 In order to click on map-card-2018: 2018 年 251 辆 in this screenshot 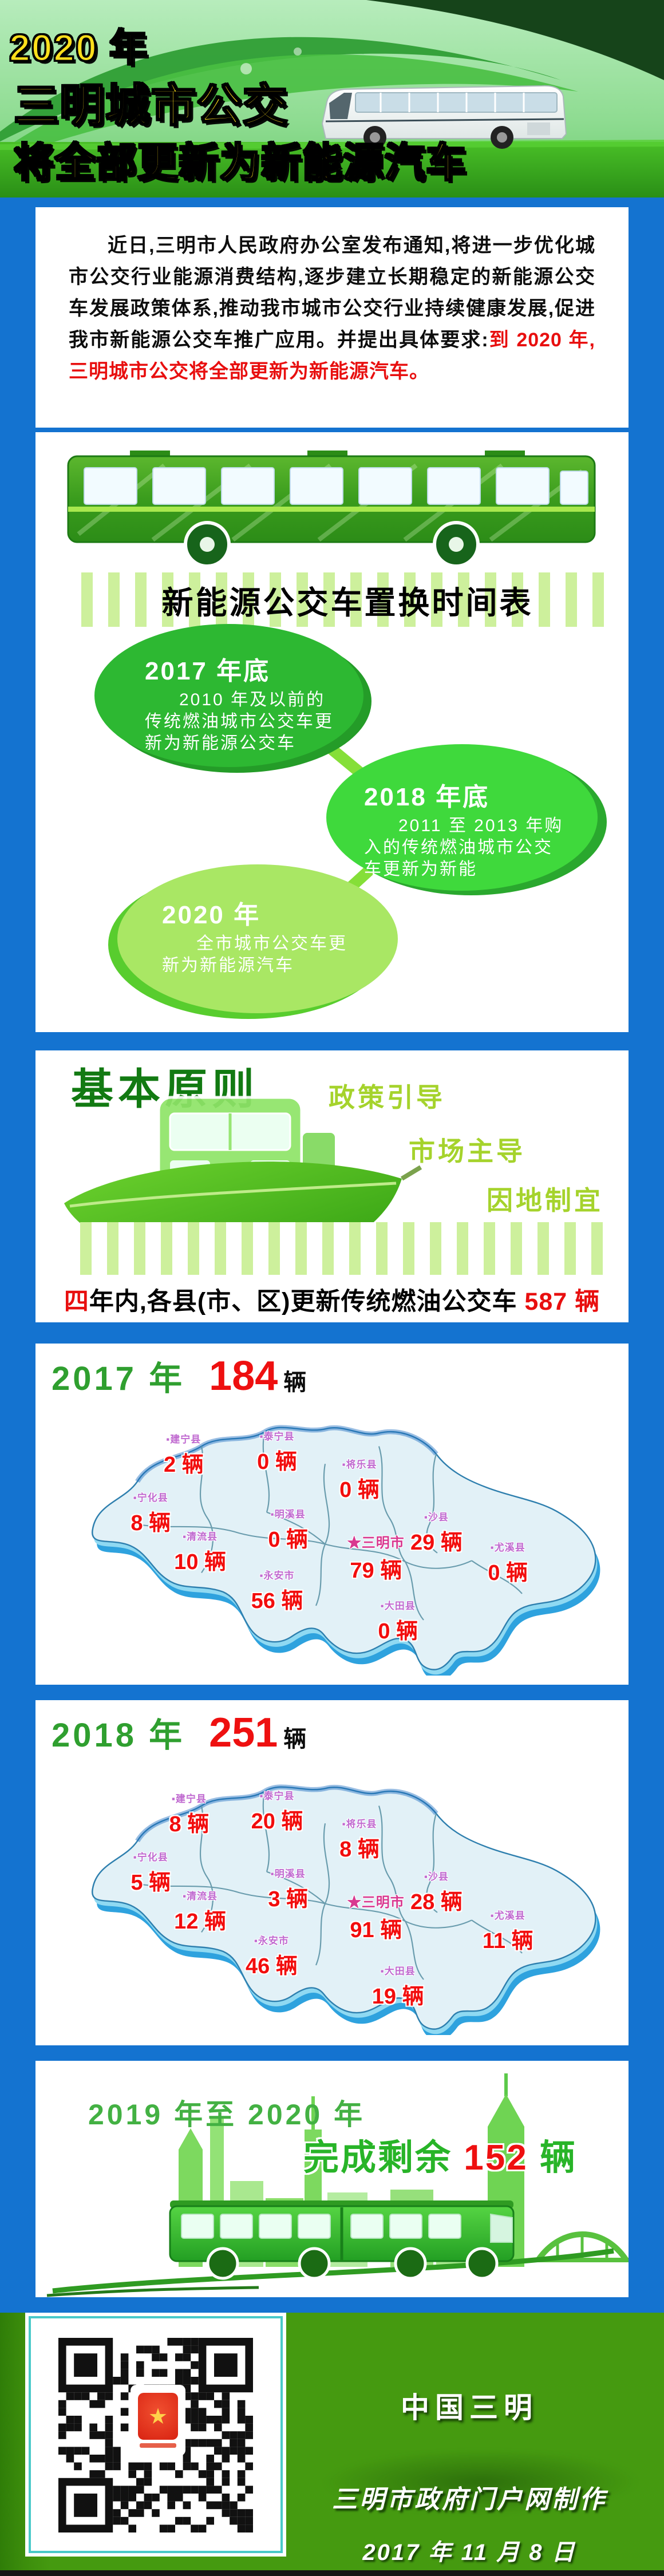, I will do `click(332, 1872)`.